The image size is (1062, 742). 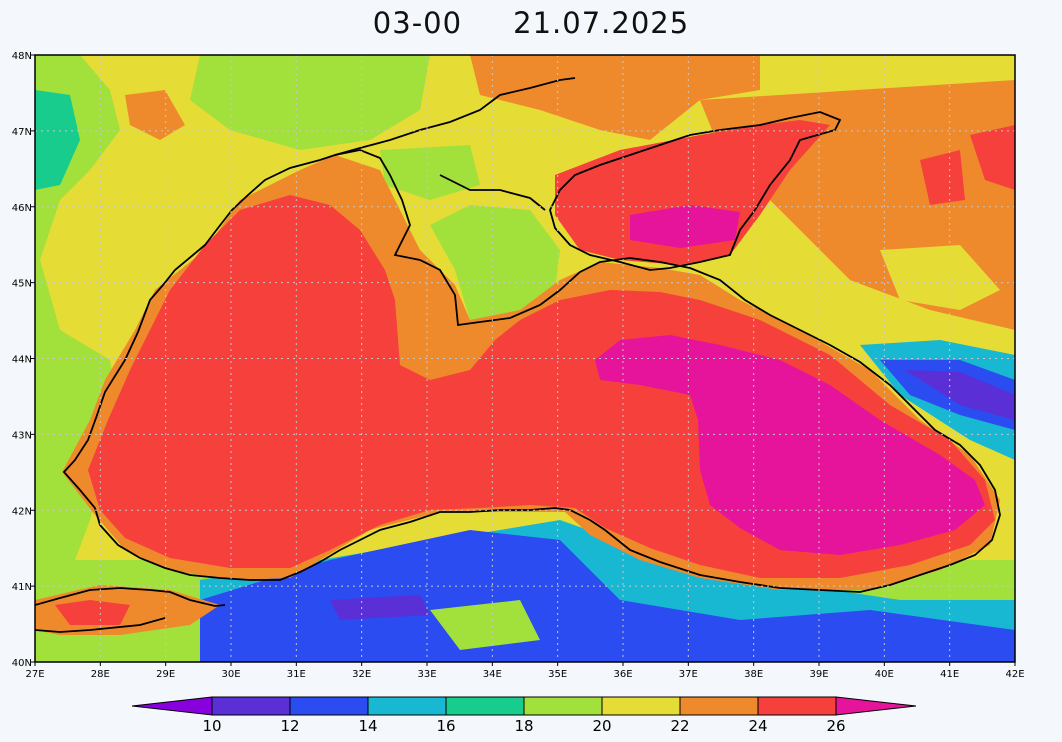 I want to click on field-crimea-west-green, so click(x=430, y=172).